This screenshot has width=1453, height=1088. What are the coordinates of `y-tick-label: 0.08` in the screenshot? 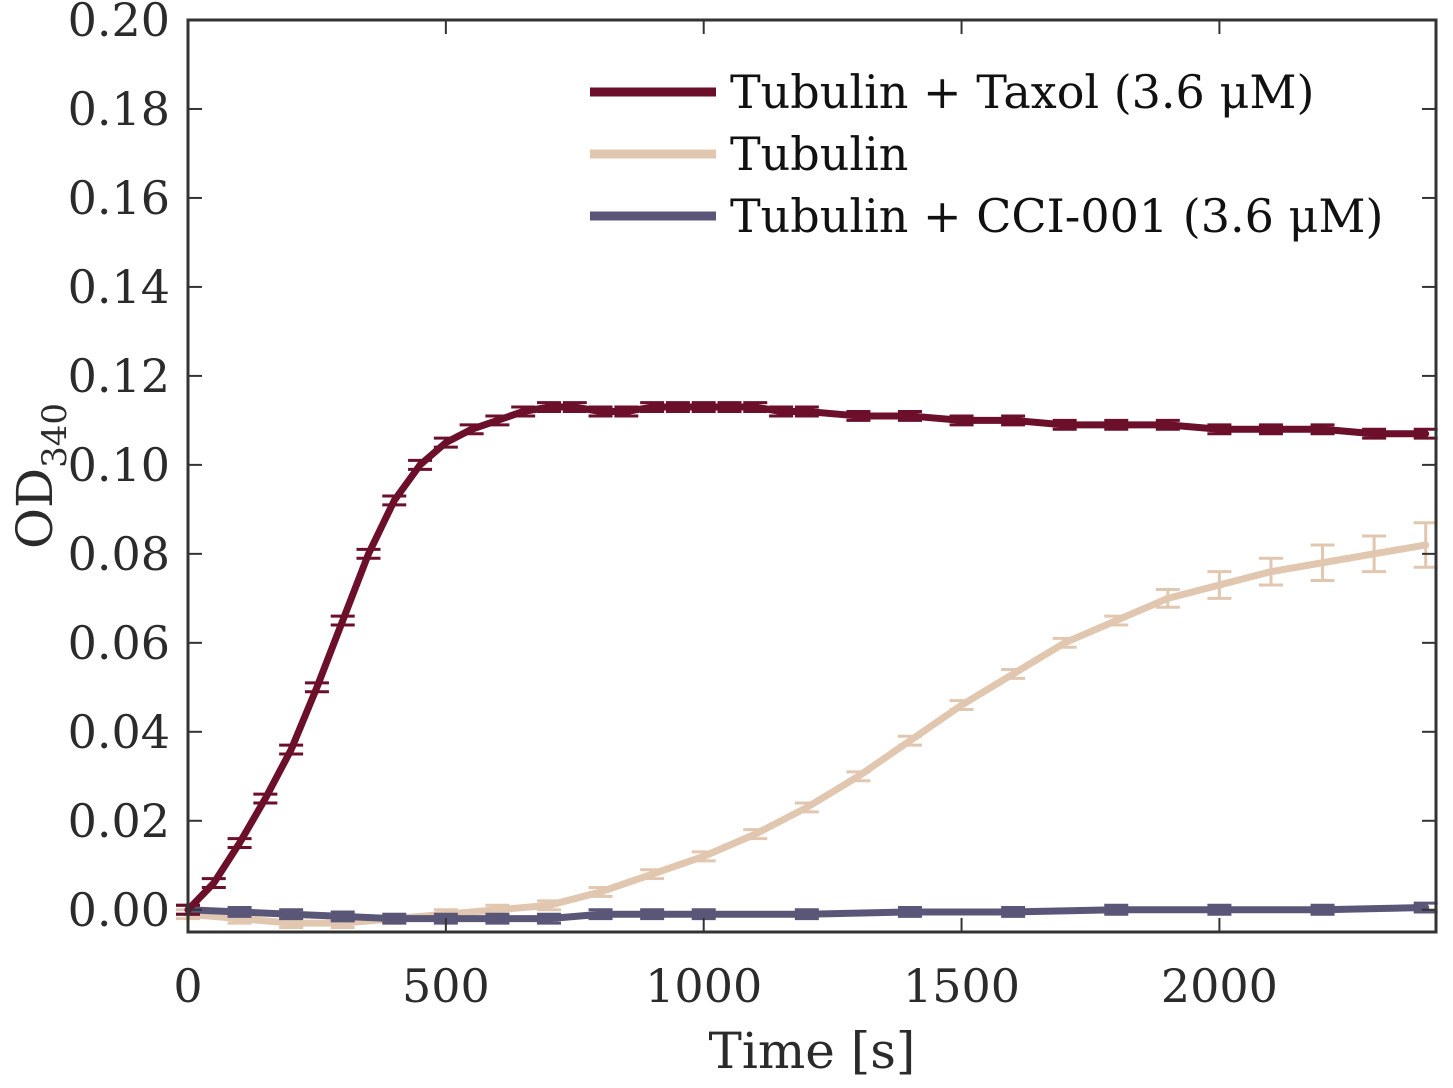 It's located at (119, 554).